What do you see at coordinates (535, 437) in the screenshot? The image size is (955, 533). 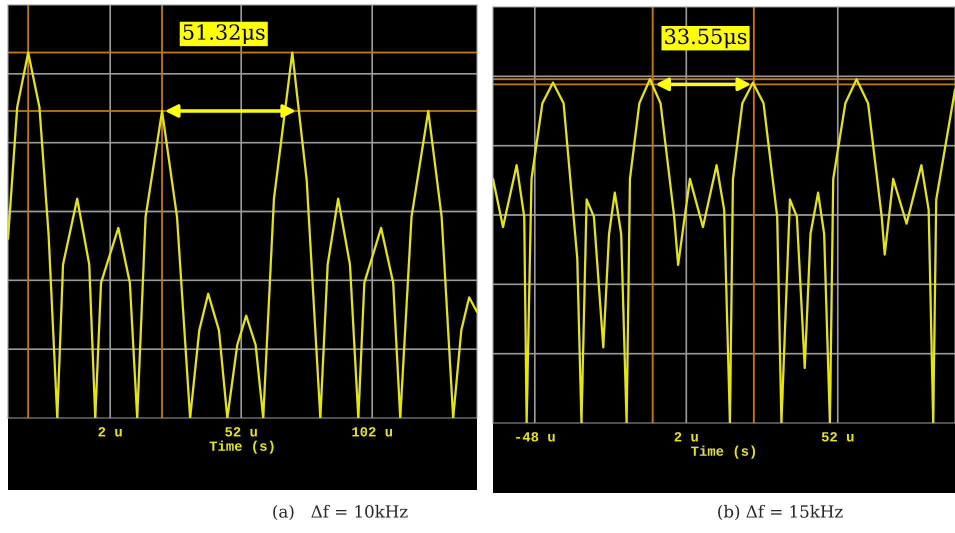 I see `x-tick-label: -48 u` at bounding box center [535, 437].